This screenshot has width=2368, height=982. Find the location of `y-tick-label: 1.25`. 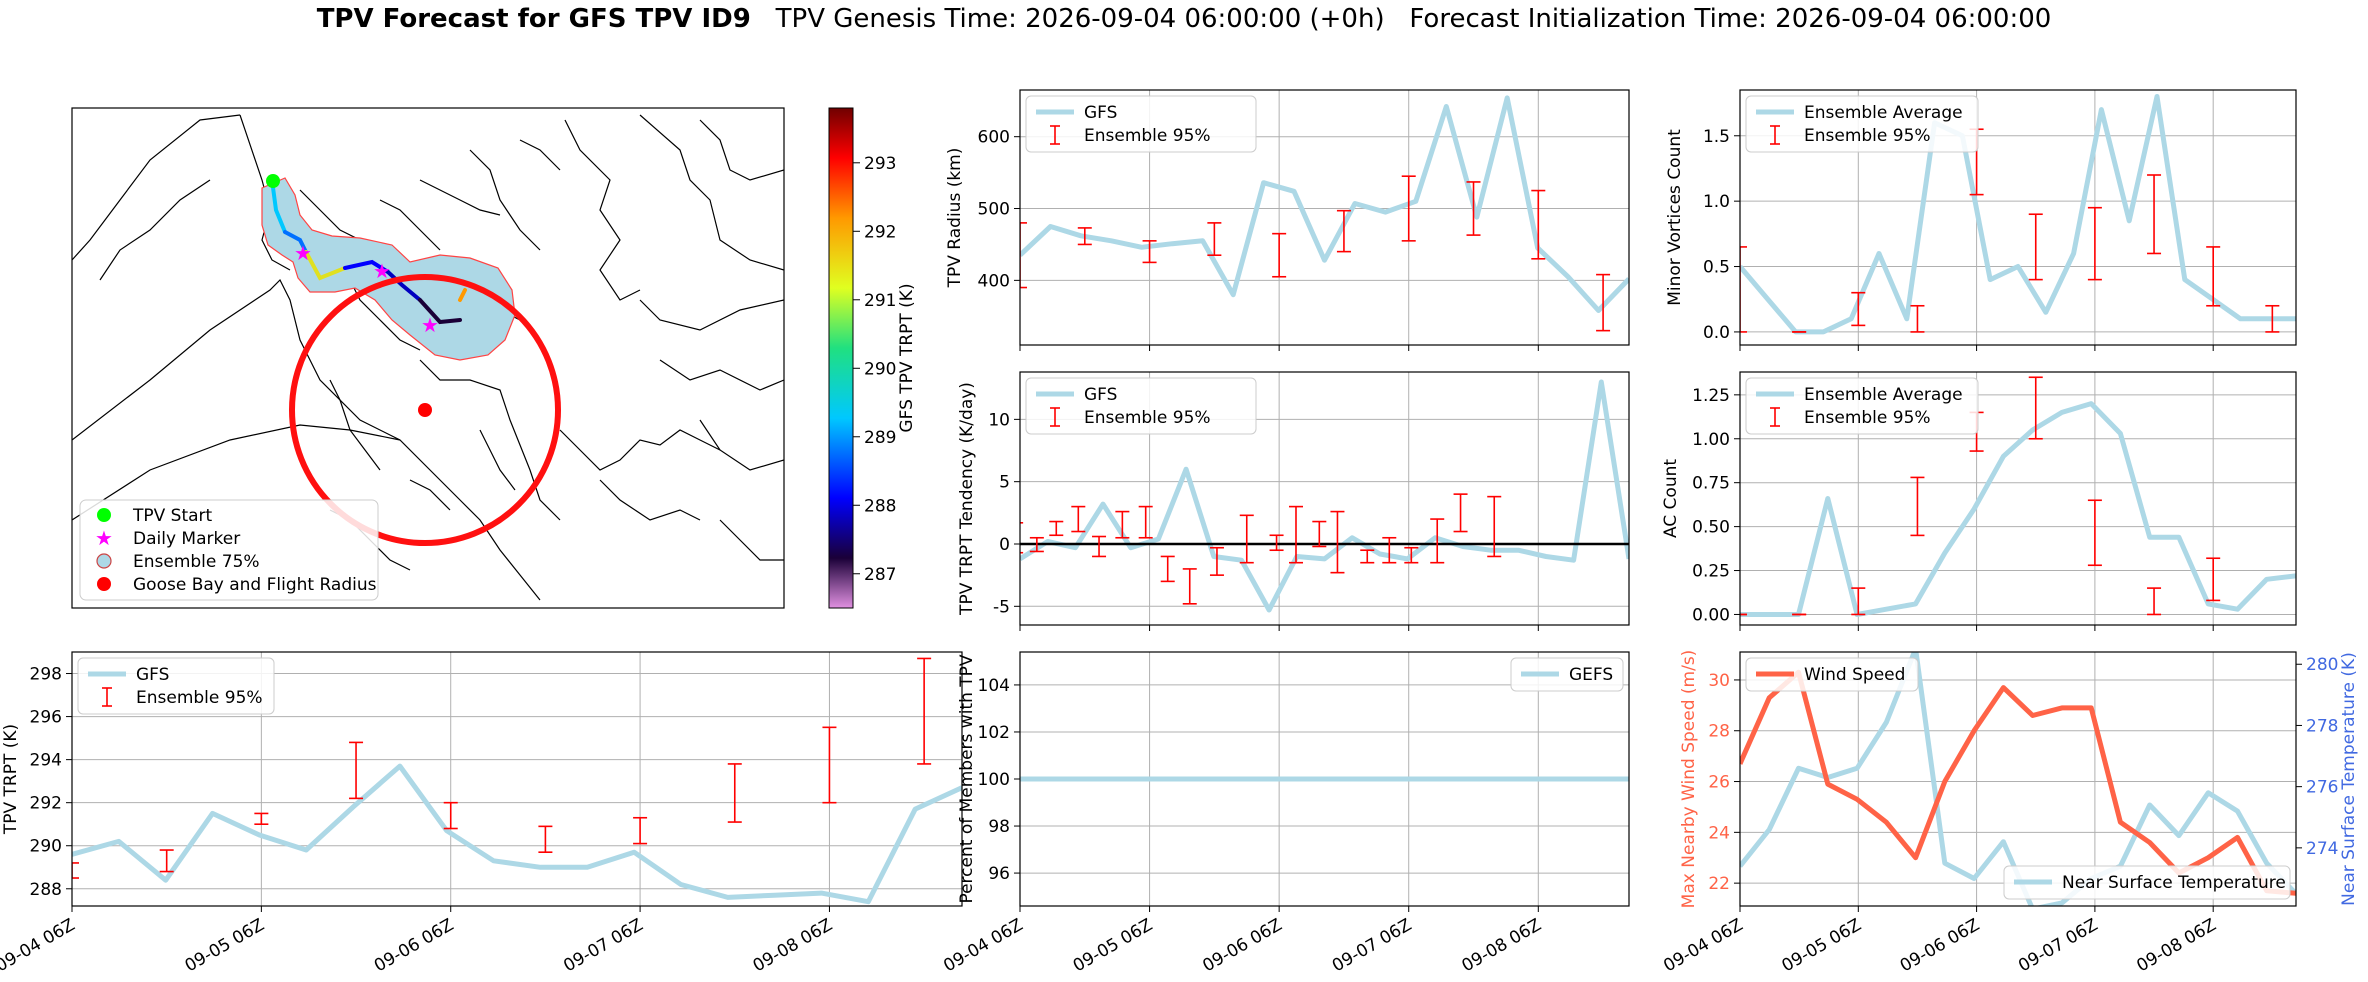

y-tick-label: 1.25 is located at coordinates (1711, 396).